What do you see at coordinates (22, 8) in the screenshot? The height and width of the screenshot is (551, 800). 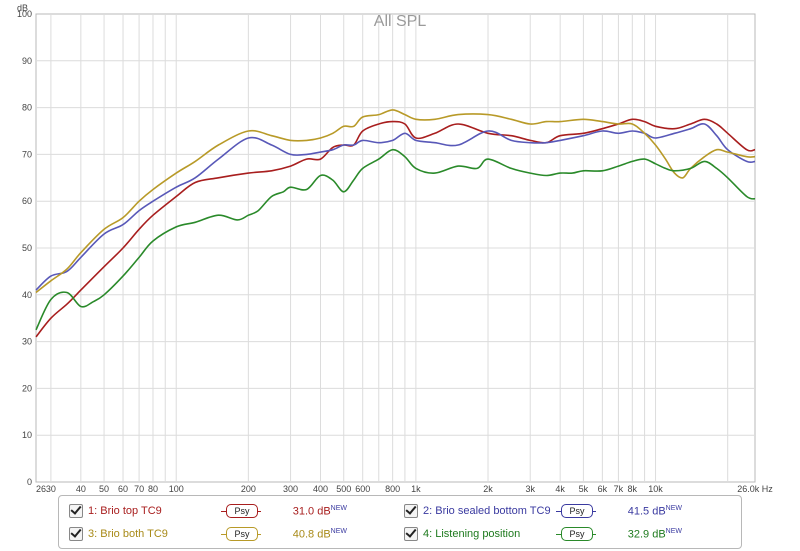 I see `y-axis-label: dB` at bounding box center [22, 8].